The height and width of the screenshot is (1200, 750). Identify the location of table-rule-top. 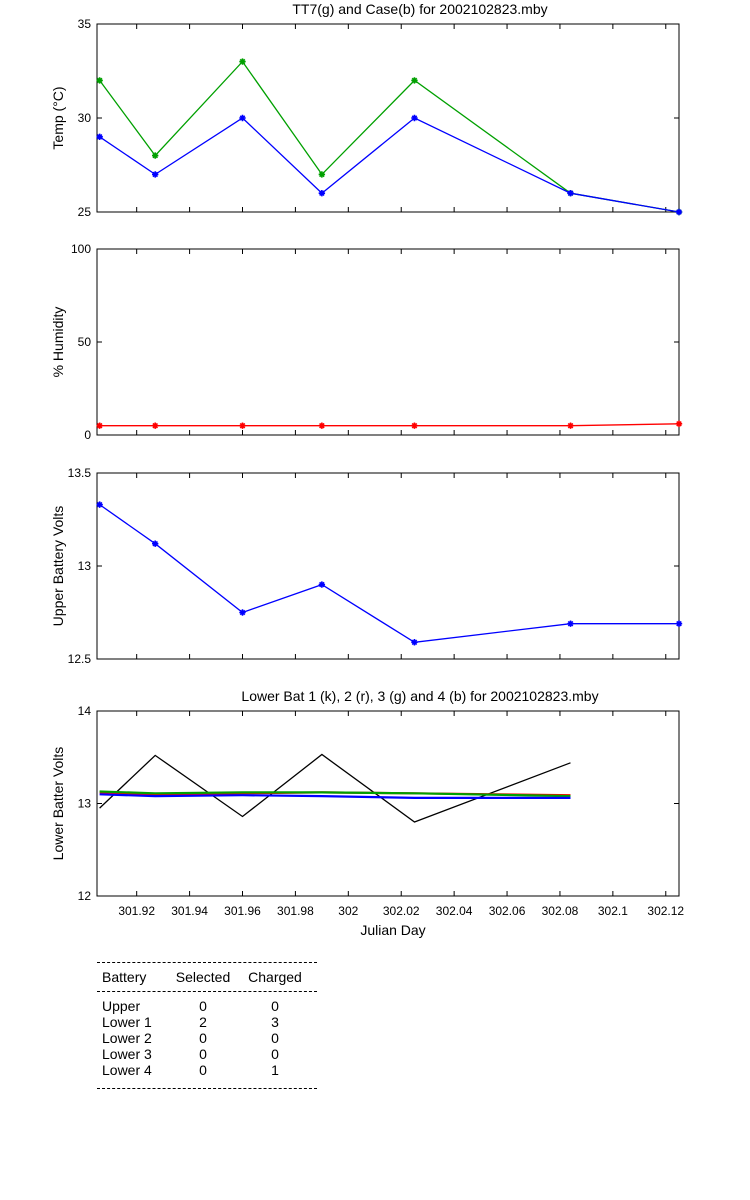
(207, 962).